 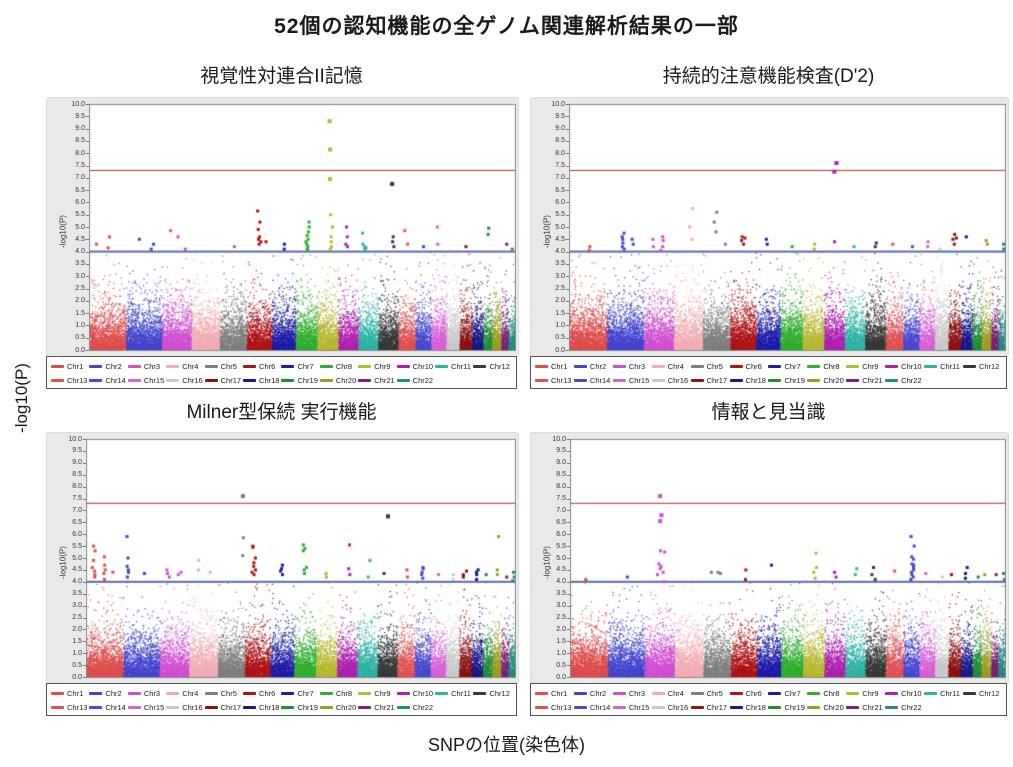 I want to click on legend-entry: Chr1, so click(x=70, y=693).